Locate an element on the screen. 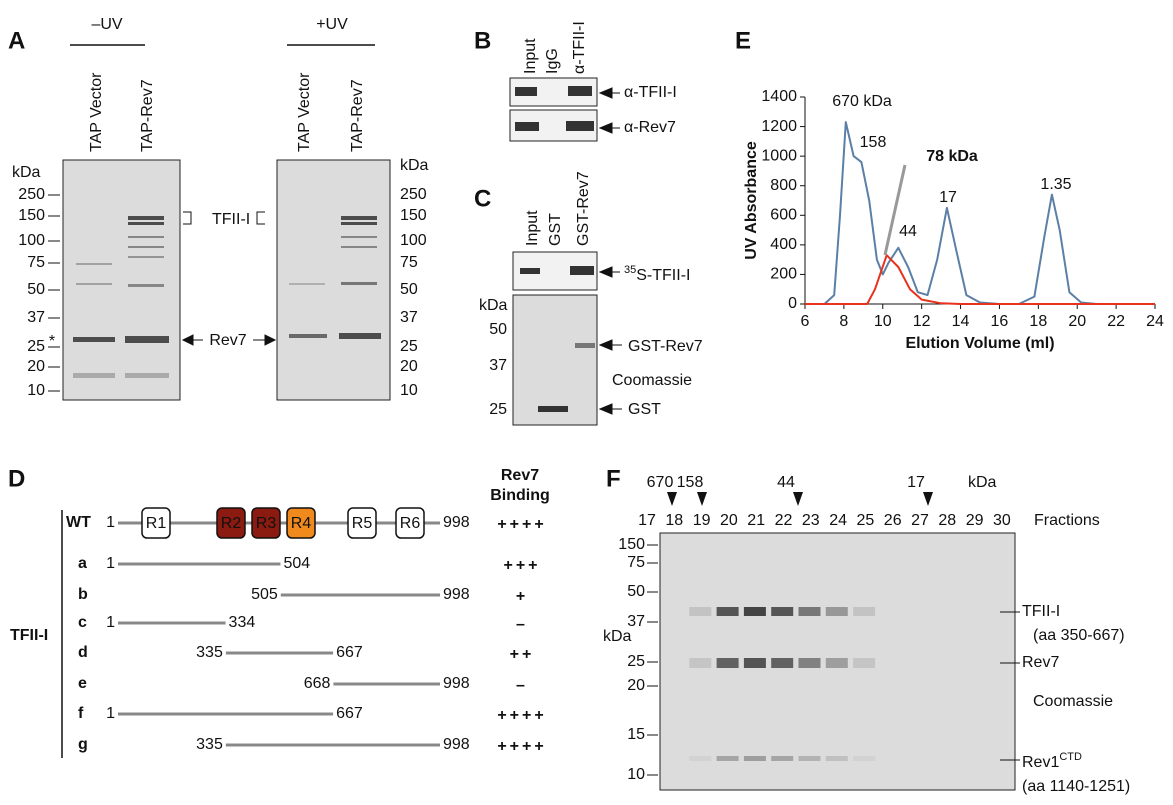 Image resolution: width=1173 pixels, height=805 pixels. construct-name: a is located at coordinates (82, 563).